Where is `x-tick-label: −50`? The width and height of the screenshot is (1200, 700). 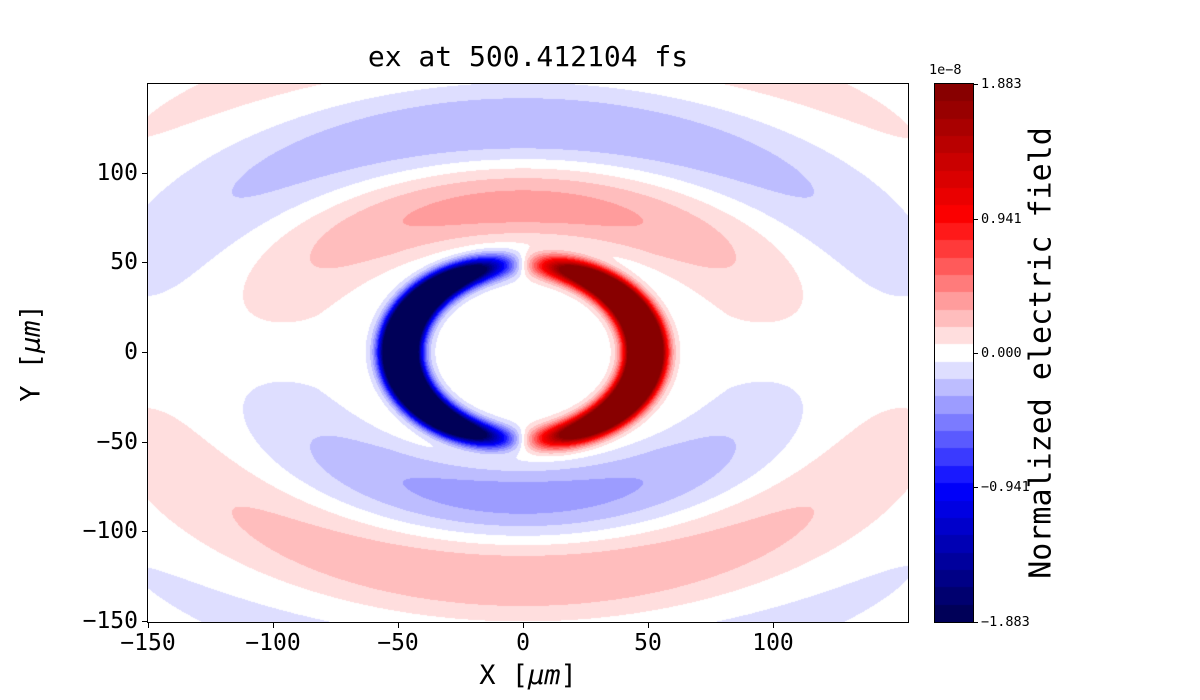 x-tick-label: −50 is located at coordinates (398, 643).